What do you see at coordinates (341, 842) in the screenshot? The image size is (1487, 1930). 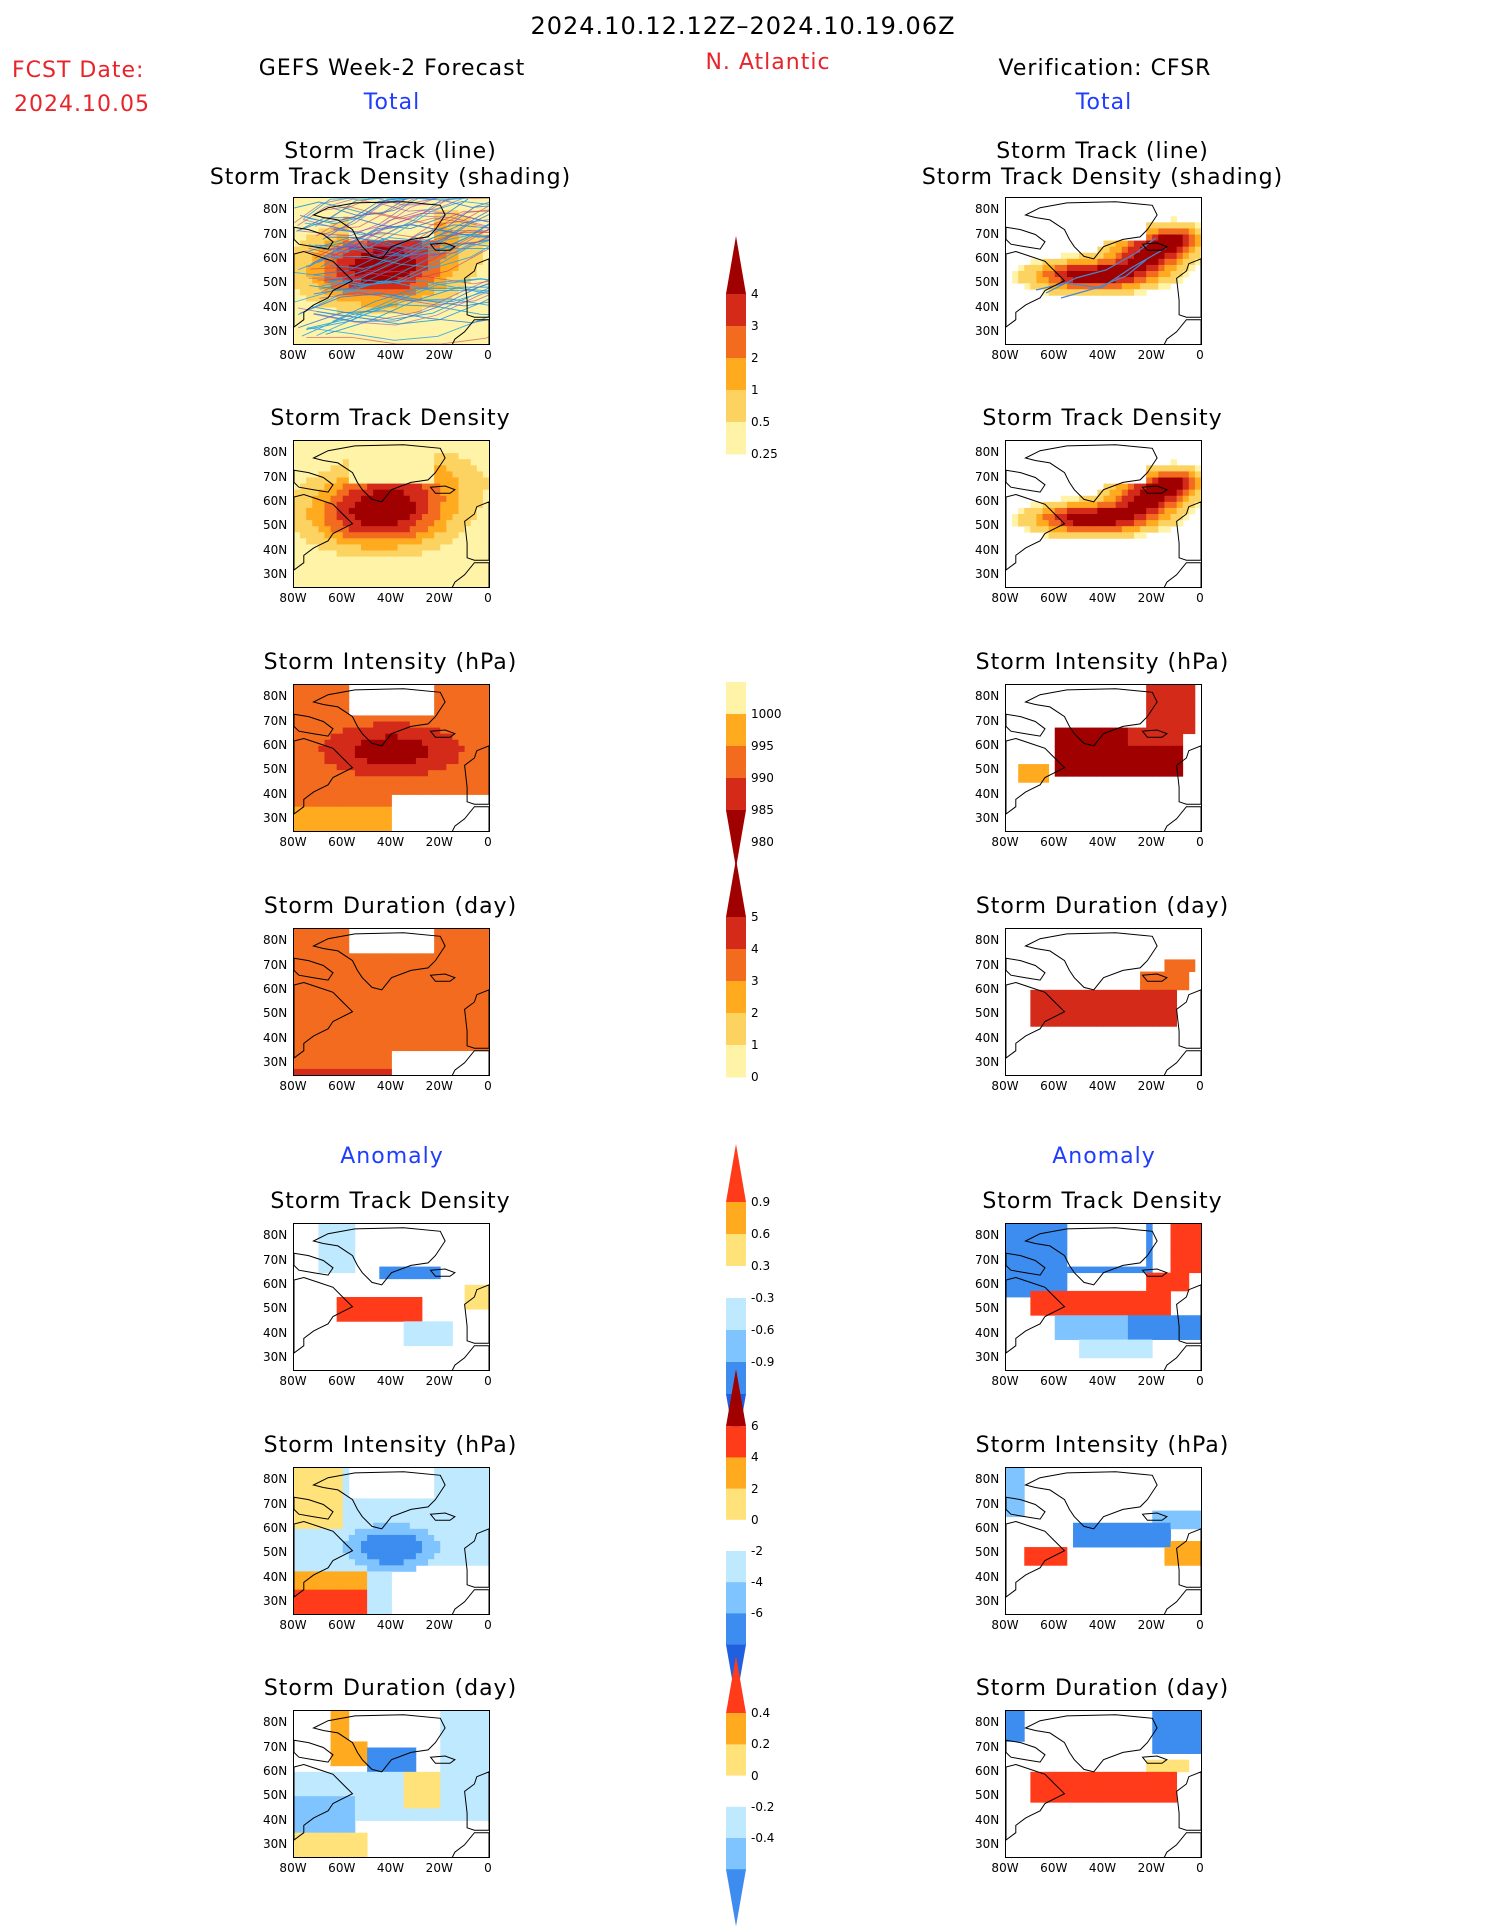 I see `lon-tick-label: 60W` at bounding box center [341, 842].